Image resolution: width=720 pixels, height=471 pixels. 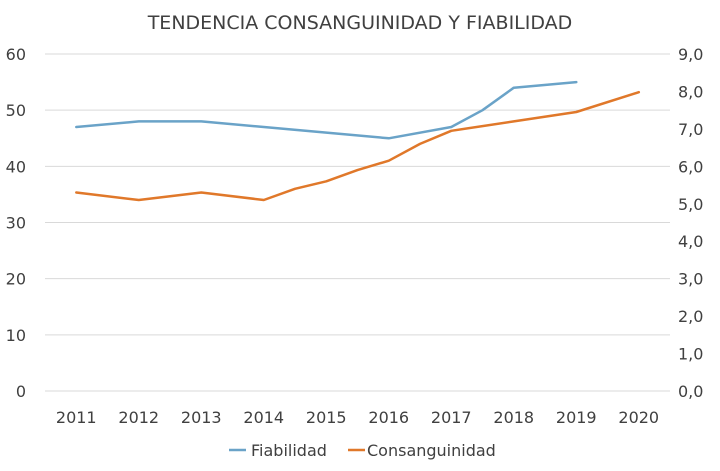 What do you see at coordinates (690, 54) in the screenshot?
I see `right-axis-tick-label: 9,0` at bounding box center [690, 54].